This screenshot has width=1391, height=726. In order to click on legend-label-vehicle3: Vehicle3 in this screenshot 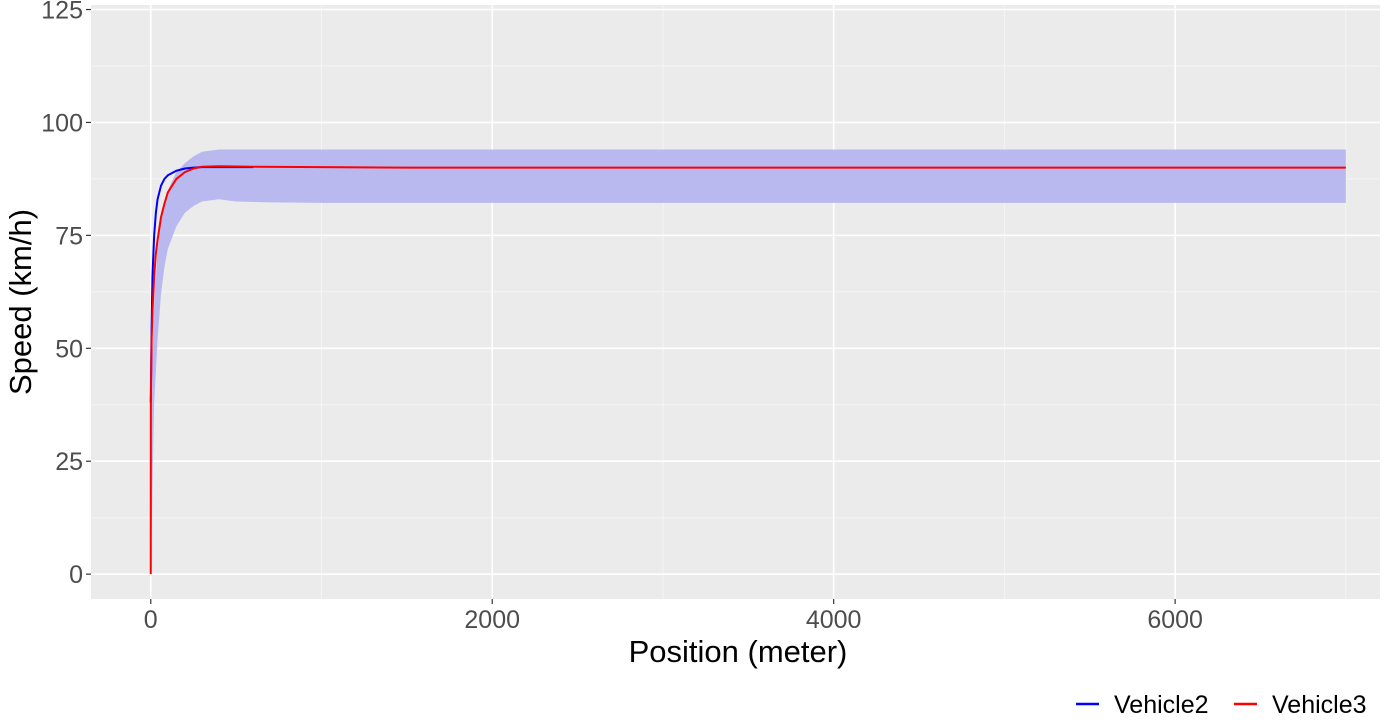, I will do `click(1319, 705)`.